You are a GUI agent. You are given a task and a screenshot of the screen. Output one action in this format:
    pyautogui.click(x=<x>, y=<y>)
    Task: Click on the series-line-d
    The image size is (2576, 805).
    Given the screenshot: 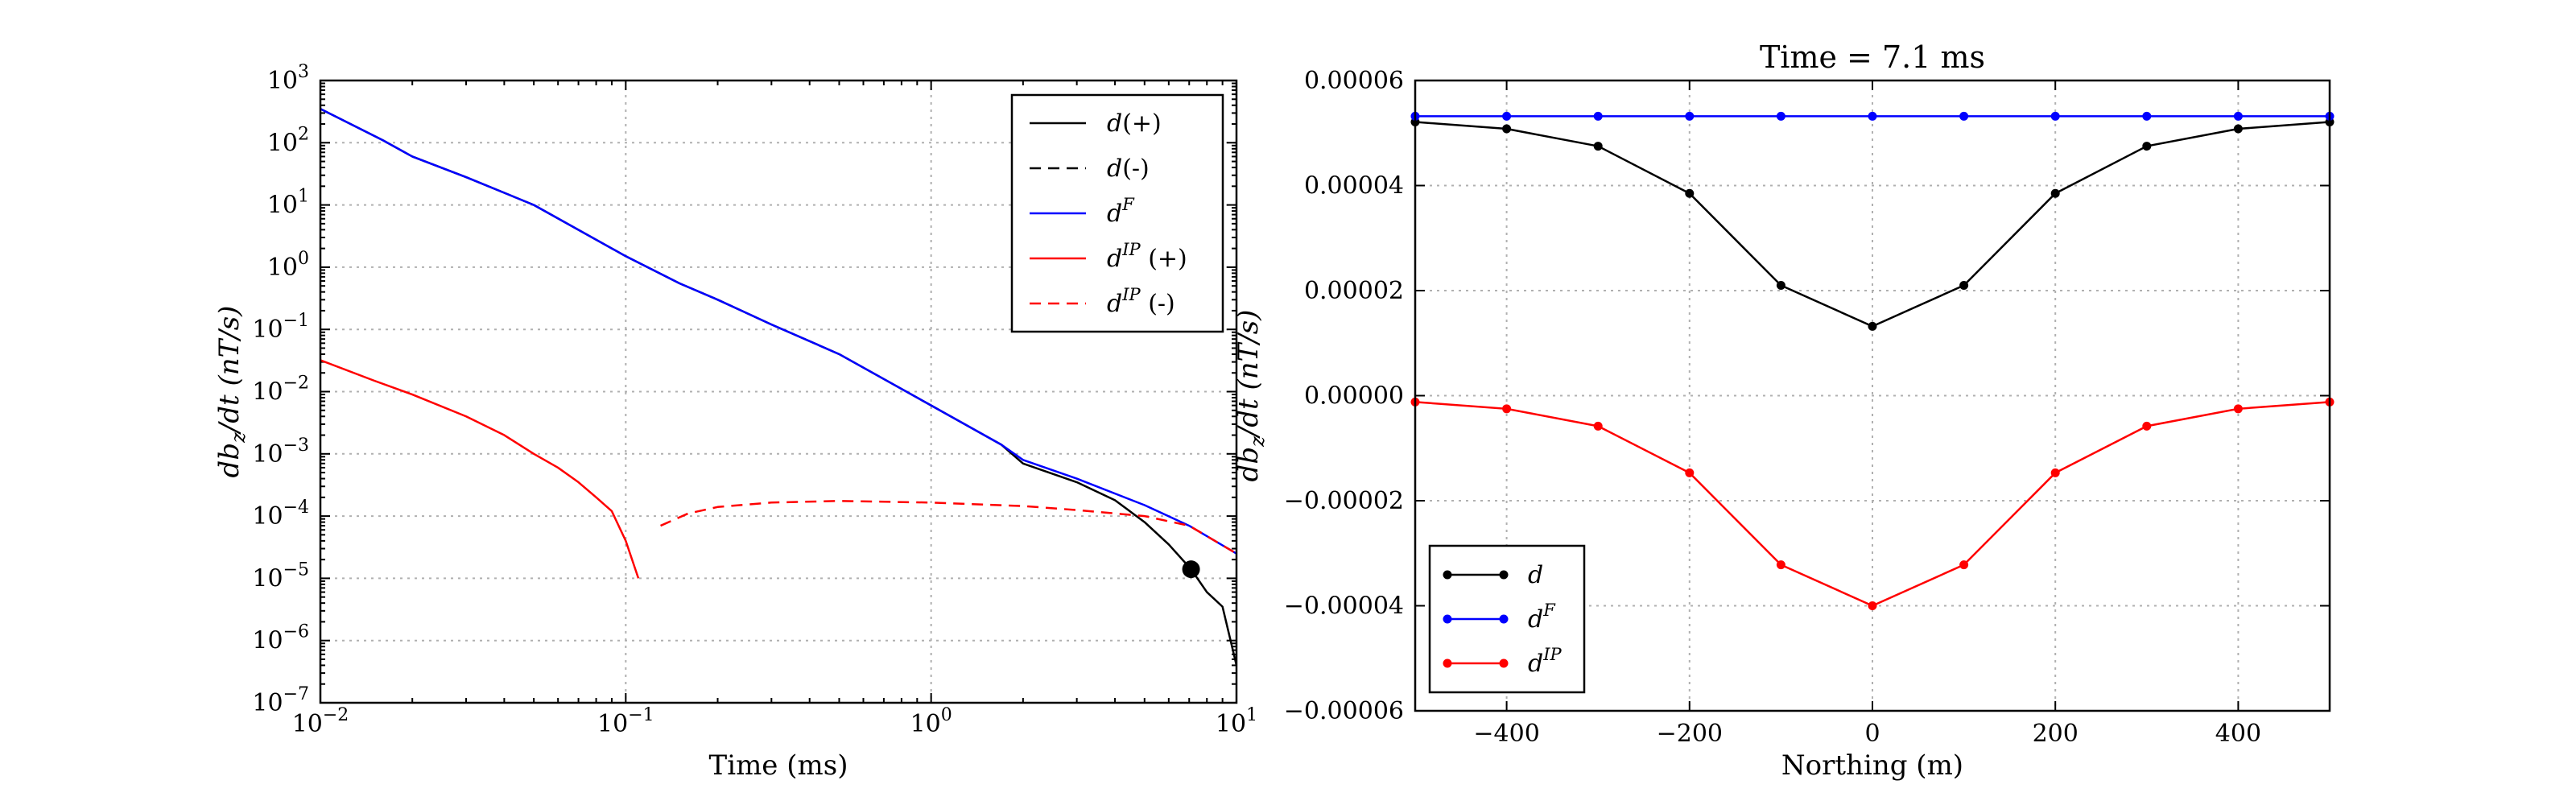 What is the action you would take?
    pyautogui.click(x=1872, y=224)
    